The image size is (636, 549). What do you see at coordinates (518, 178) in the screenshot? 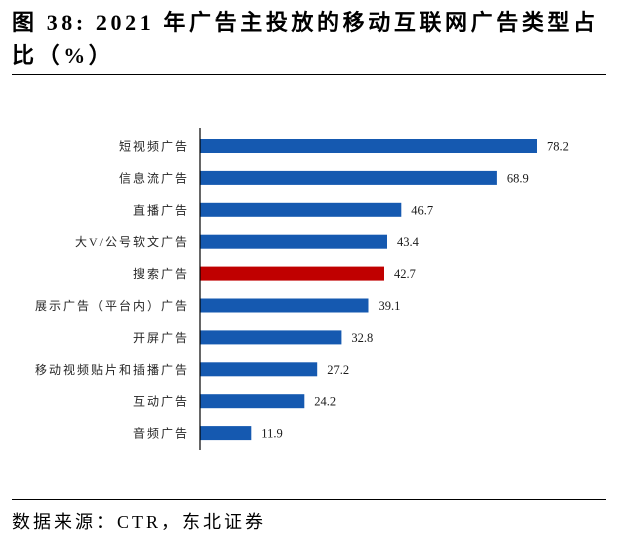
I see `value-label-2: 68.9` at bounding box center [518, 178].